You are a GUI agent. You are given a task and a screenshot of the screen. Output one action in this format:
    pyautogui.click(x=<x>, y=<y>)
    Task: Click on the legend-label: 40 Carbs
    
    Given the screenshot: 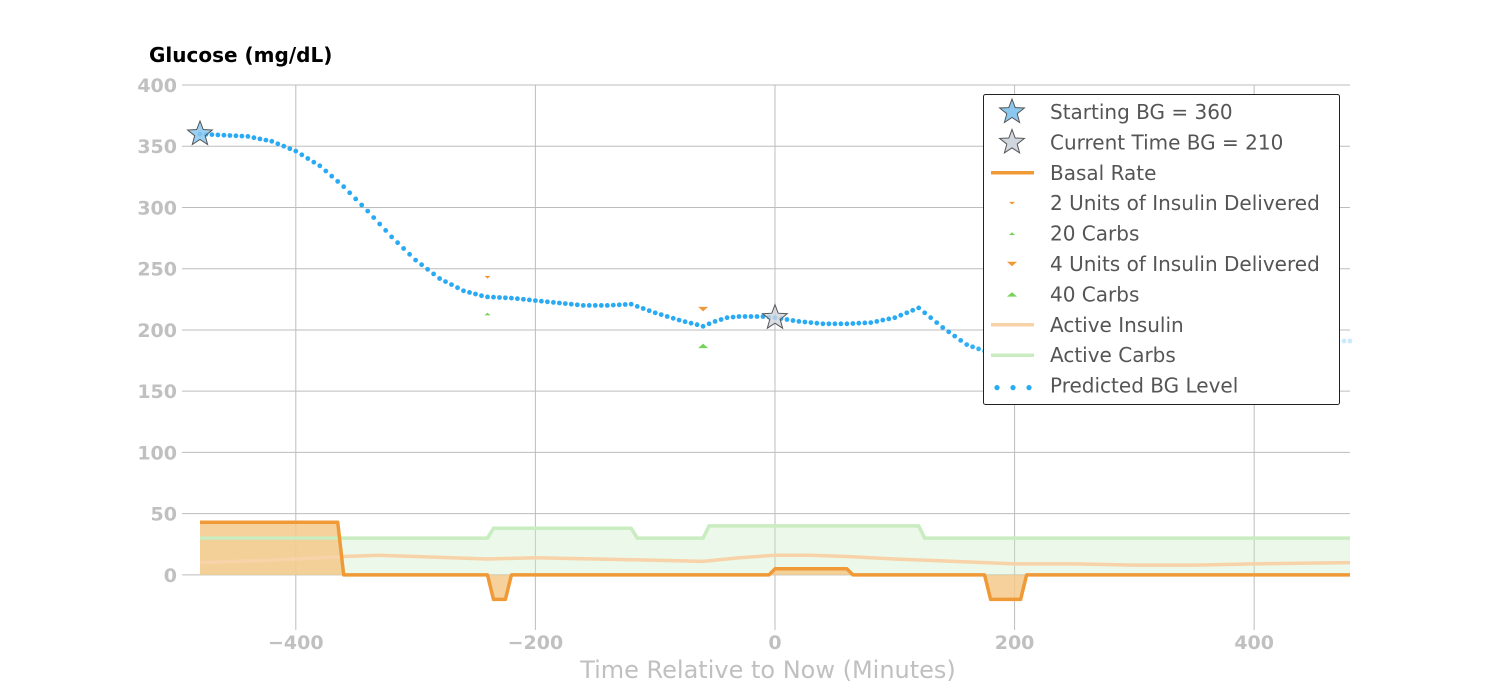 What is the action you would take?
    pyautogui.click(x=1094, y=294)
    